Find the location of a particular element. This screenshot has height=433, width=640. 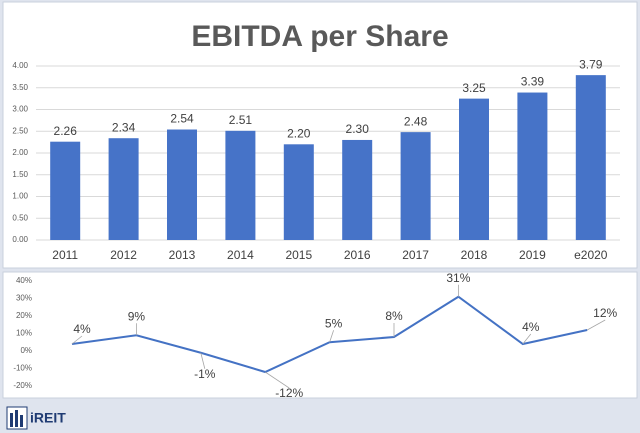

data-label: 2.20 is located at coordinates (299, 133).